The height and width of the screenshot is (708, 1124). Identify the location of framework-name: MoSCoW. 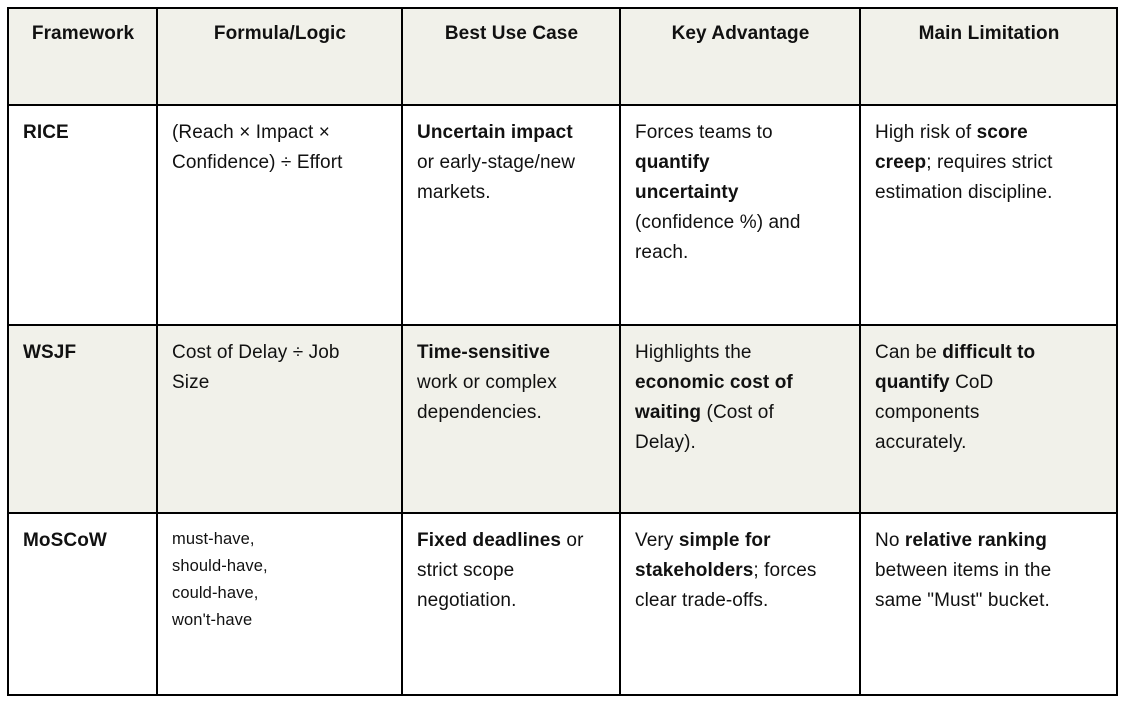
(82, 604).